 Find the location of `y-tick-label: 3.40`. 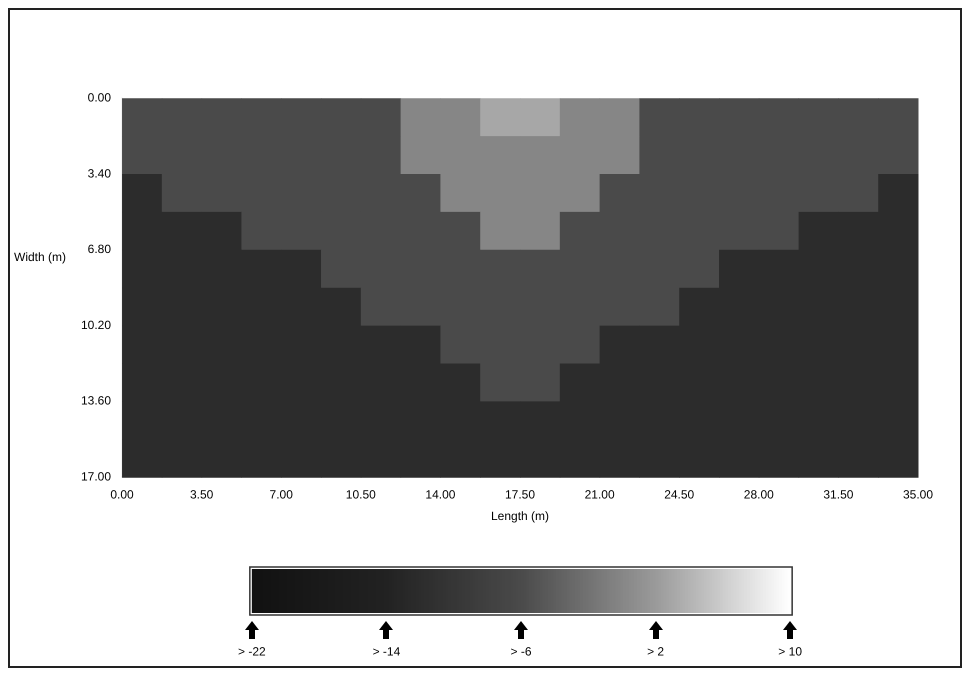

y-tick-label: 3.40 is located at coordinates (100, 173).